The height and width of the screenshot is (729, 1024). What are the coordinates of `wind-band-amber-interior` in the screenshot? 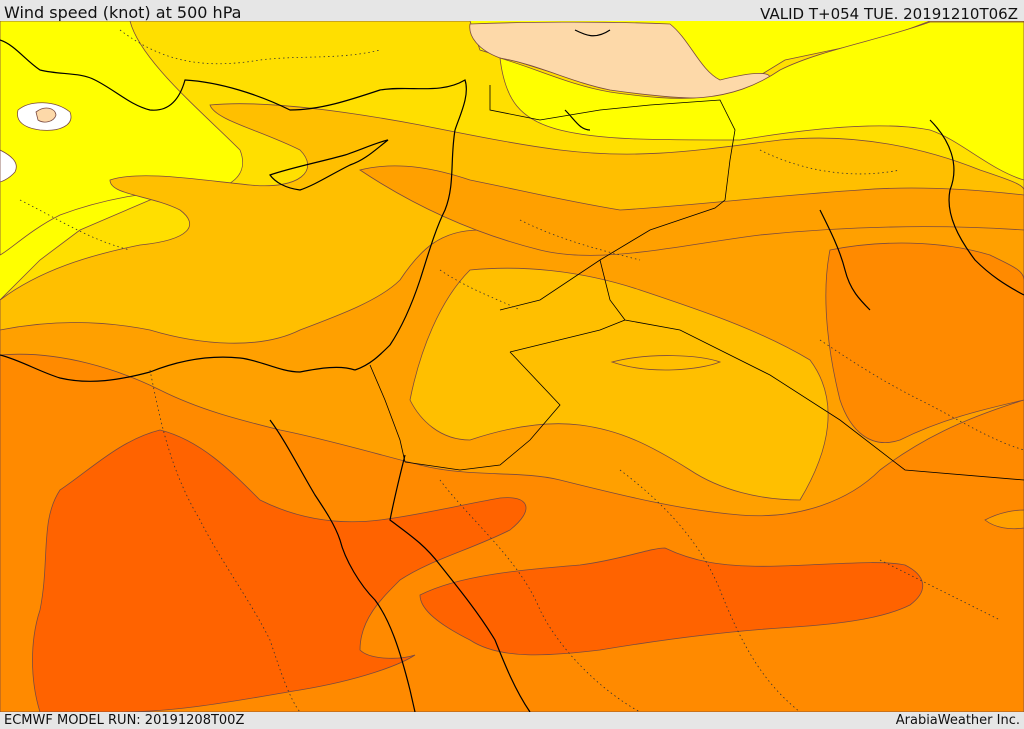 It's located at (619, 384).